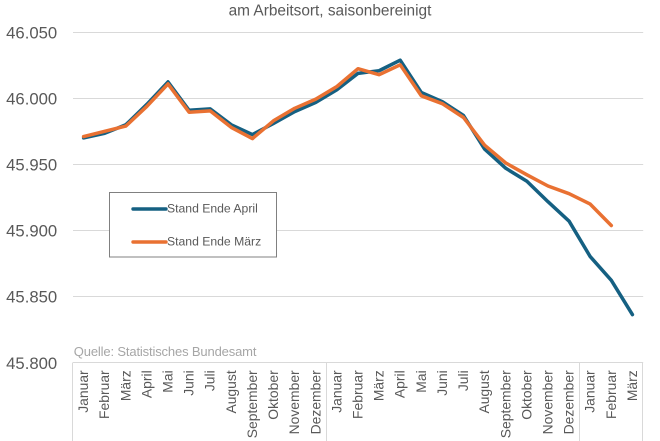  I want to click on svg-text: 45.900, so click(31, 231).